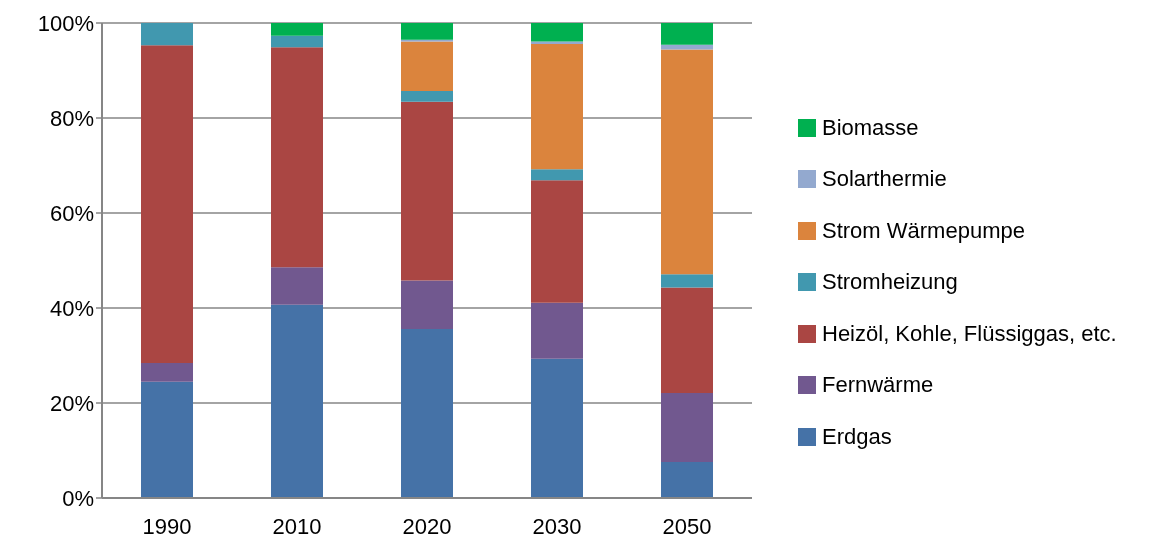 The height and width of the screenshot is (550, 1170). Describe the element at coordinates (65, 23) in the screenshot. I see `y-tick-label: 100%` at that location.